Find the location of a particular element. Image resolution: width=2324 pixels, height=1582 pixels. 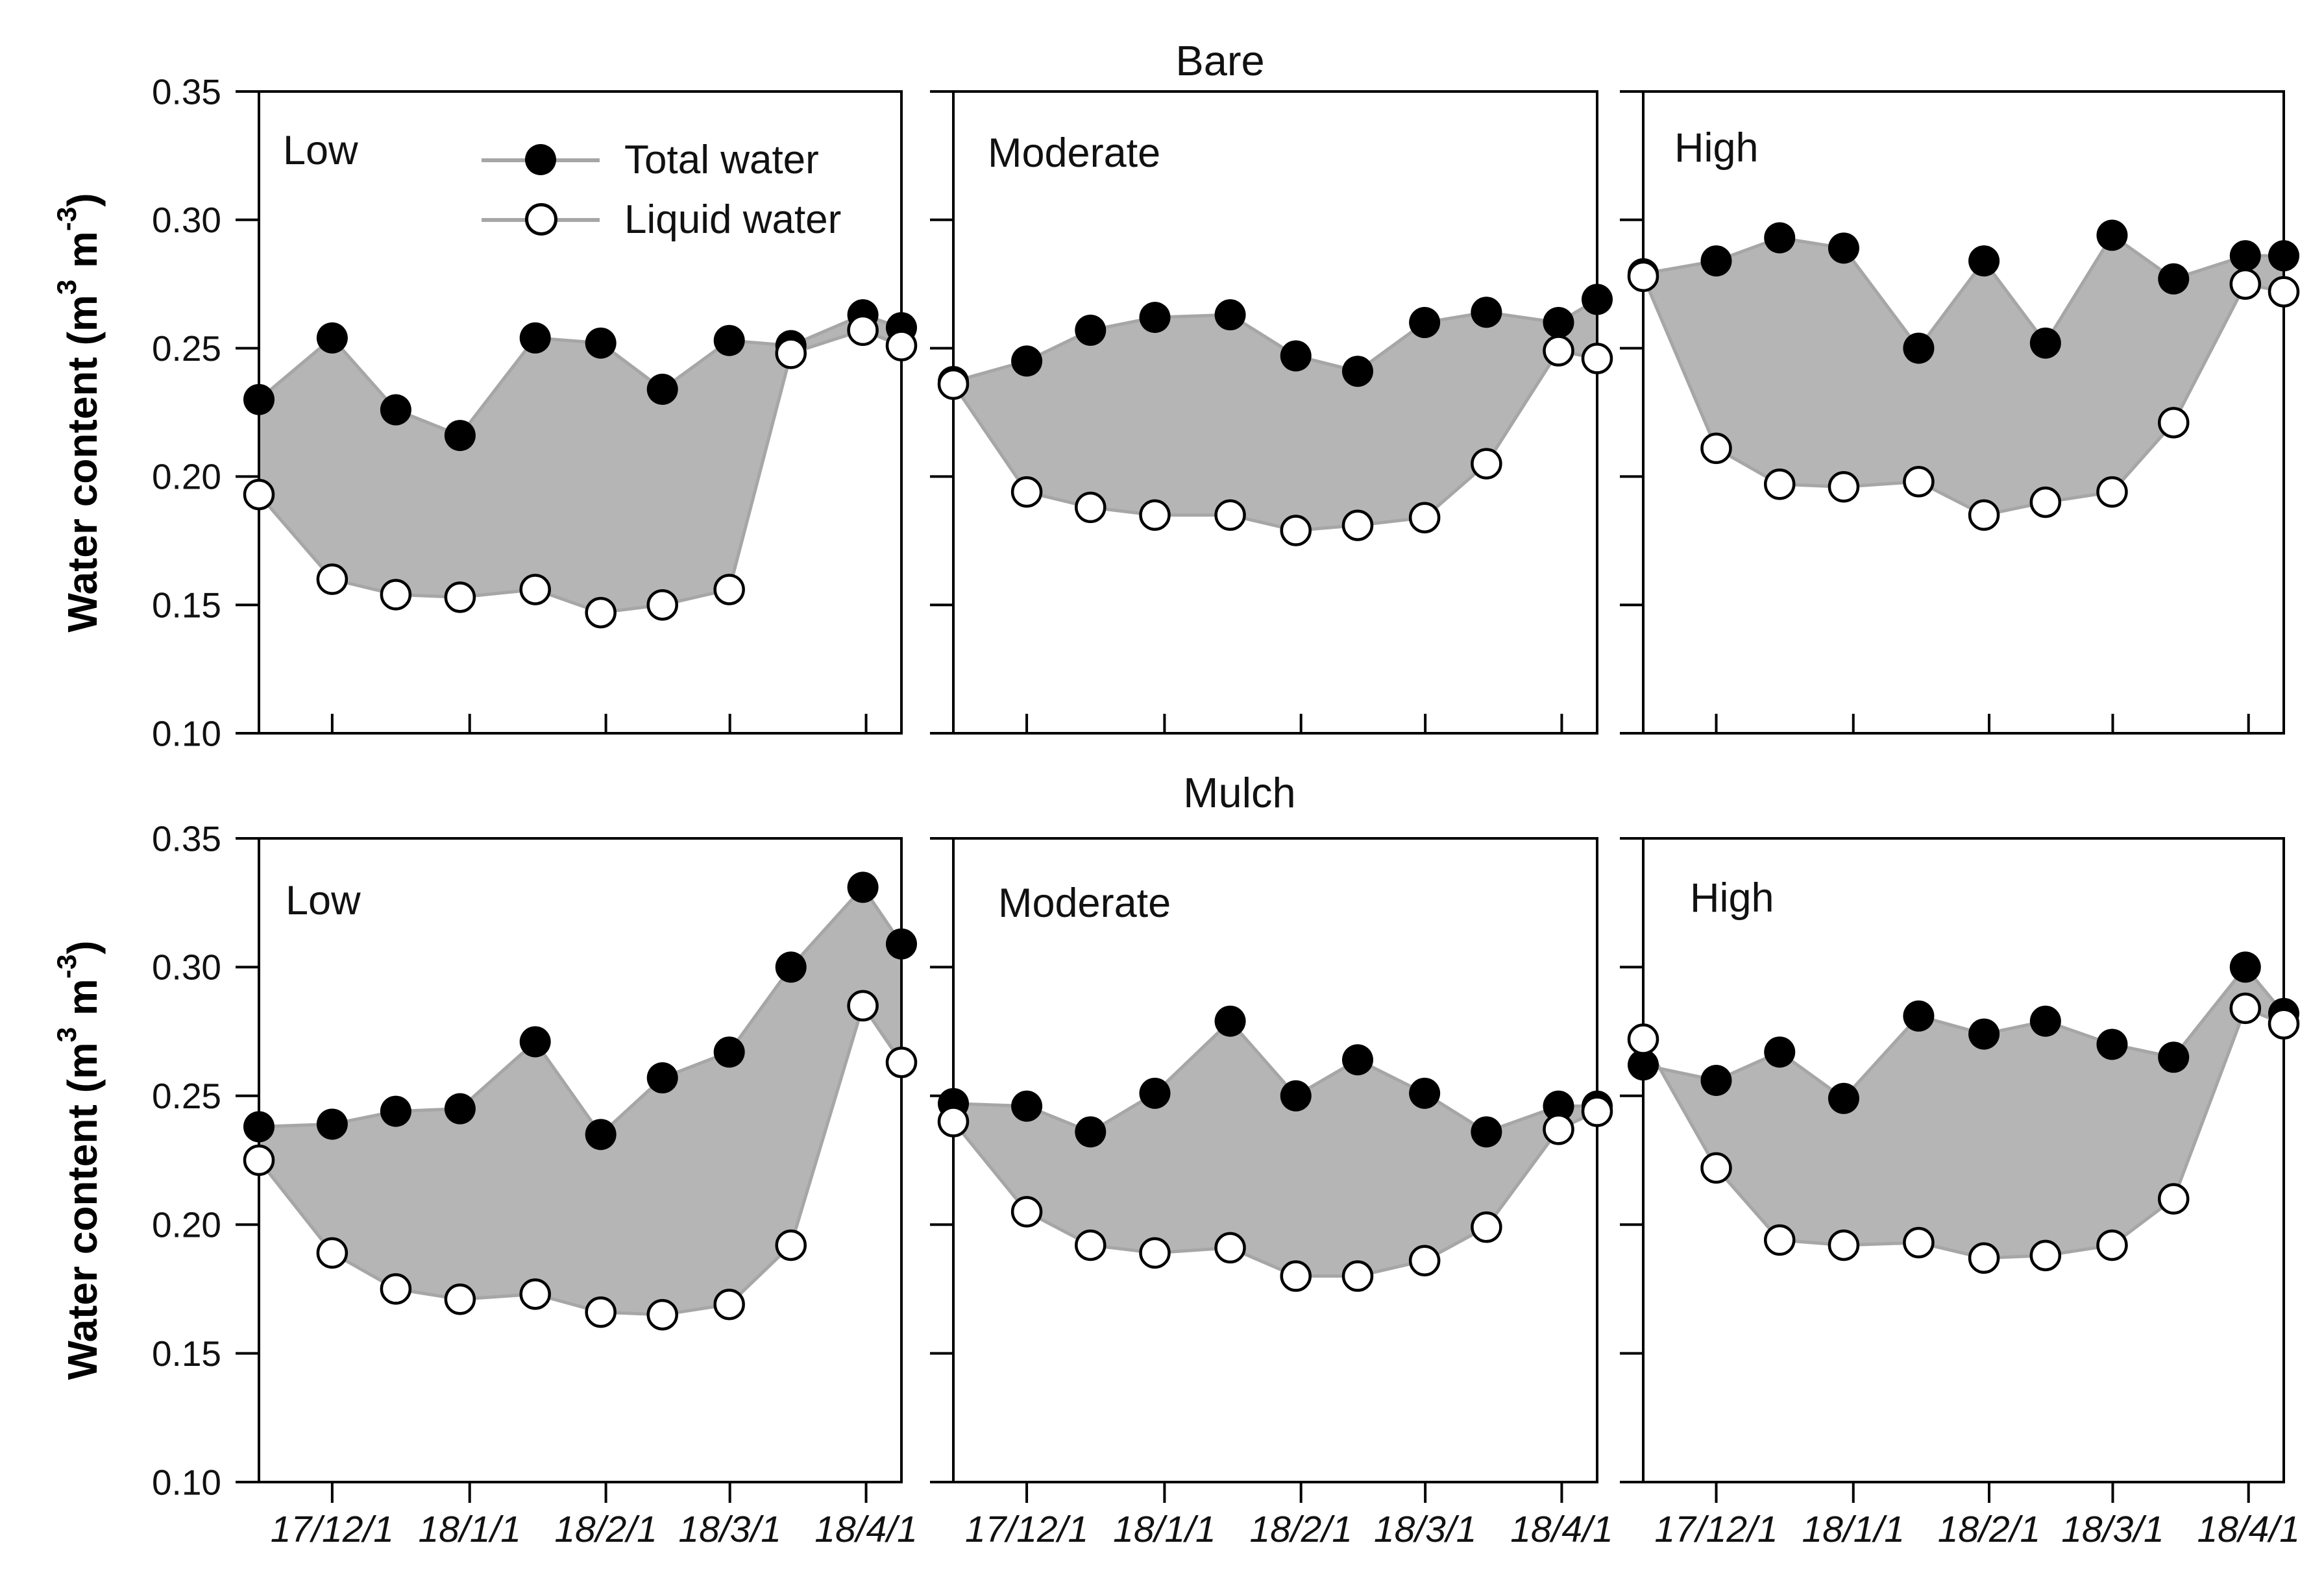

row-title-bare: Bare is located at coordinates (1220, 60).